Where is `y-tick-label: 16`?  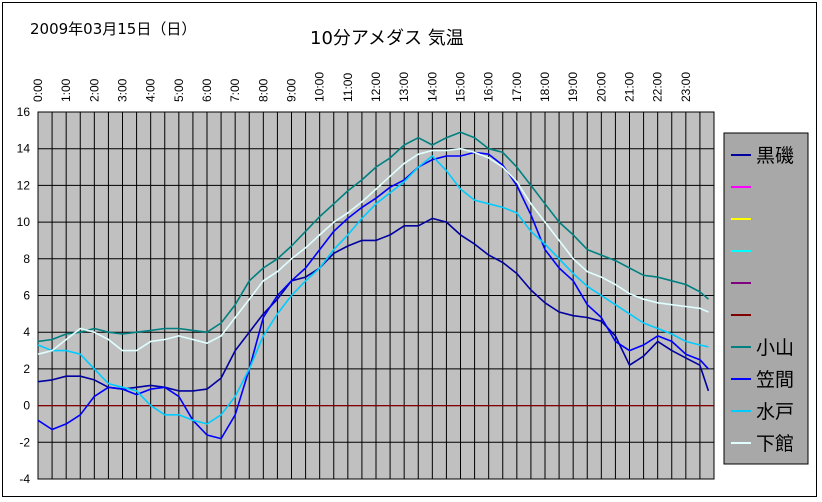 y-tick-label: 16 is located at coordinates (24, 112).